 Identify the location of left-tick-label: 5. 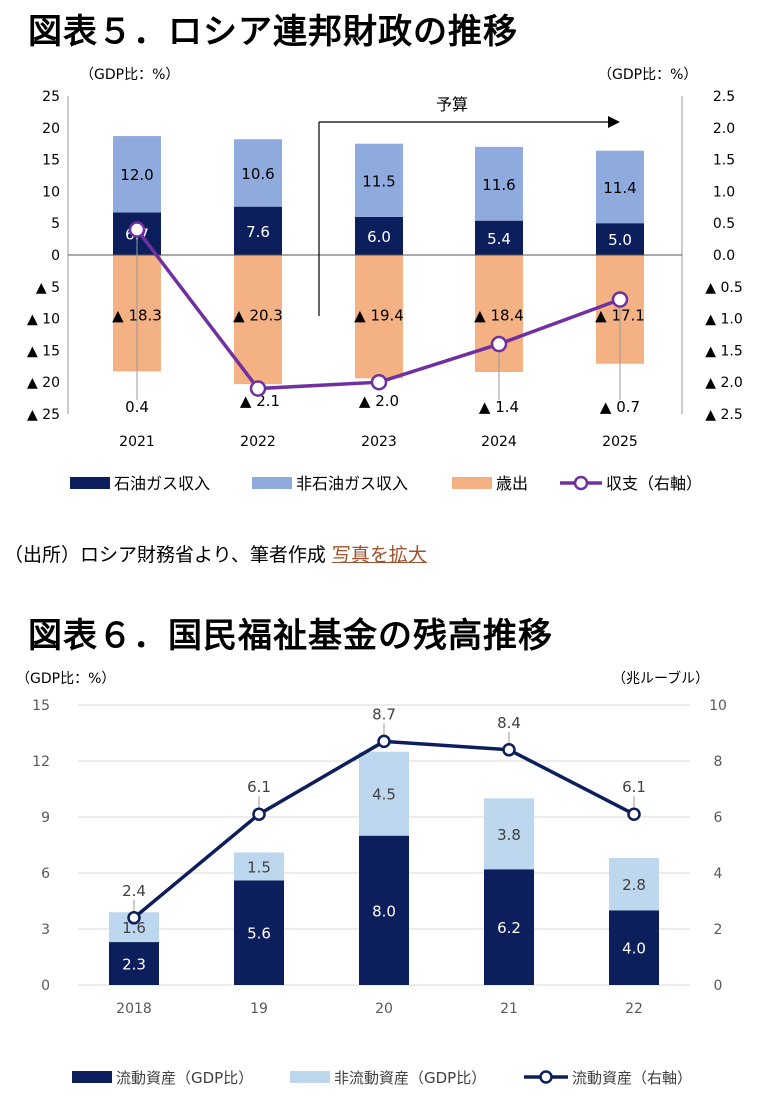
(55, 224).